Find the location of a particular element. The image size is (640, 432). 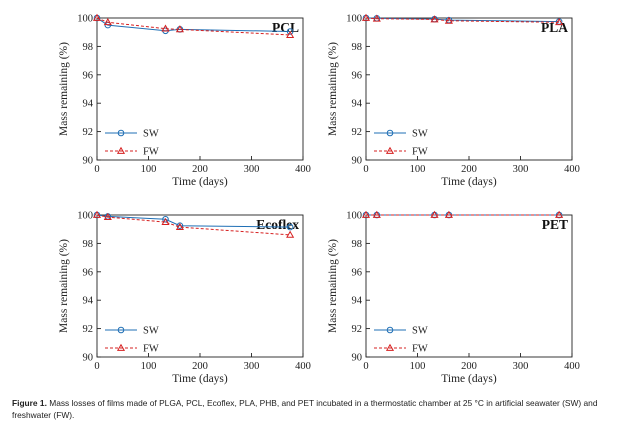

panel-title: PLA is located at coordinates (554, 27).